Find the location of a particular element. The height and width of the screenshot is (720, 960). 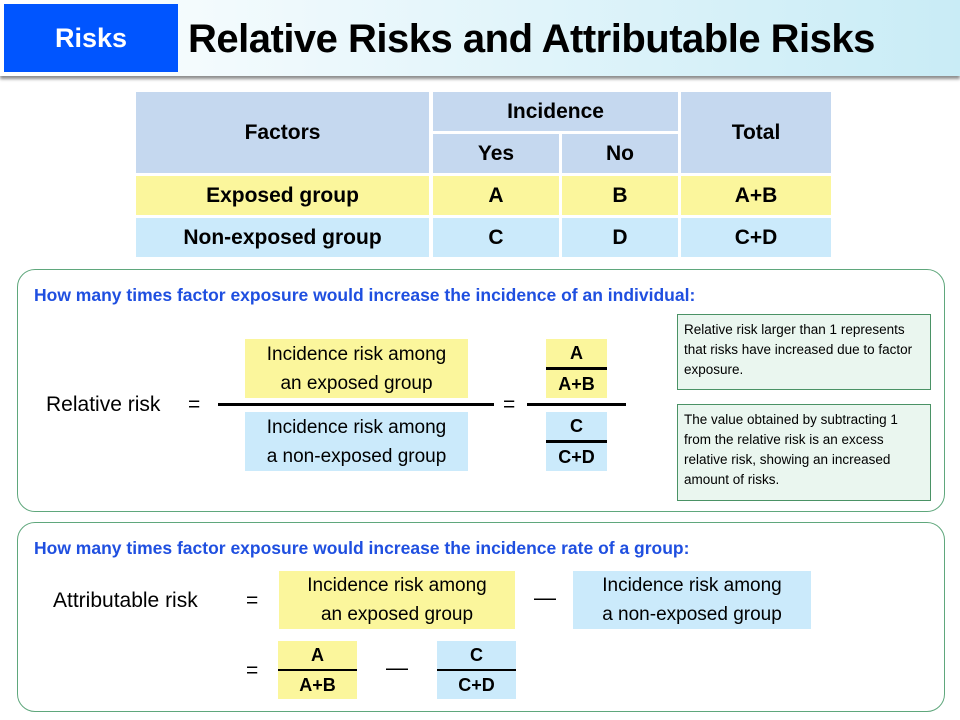

page-title: Relative Risks and Attributable Risks is located at coordinates (531, 38).